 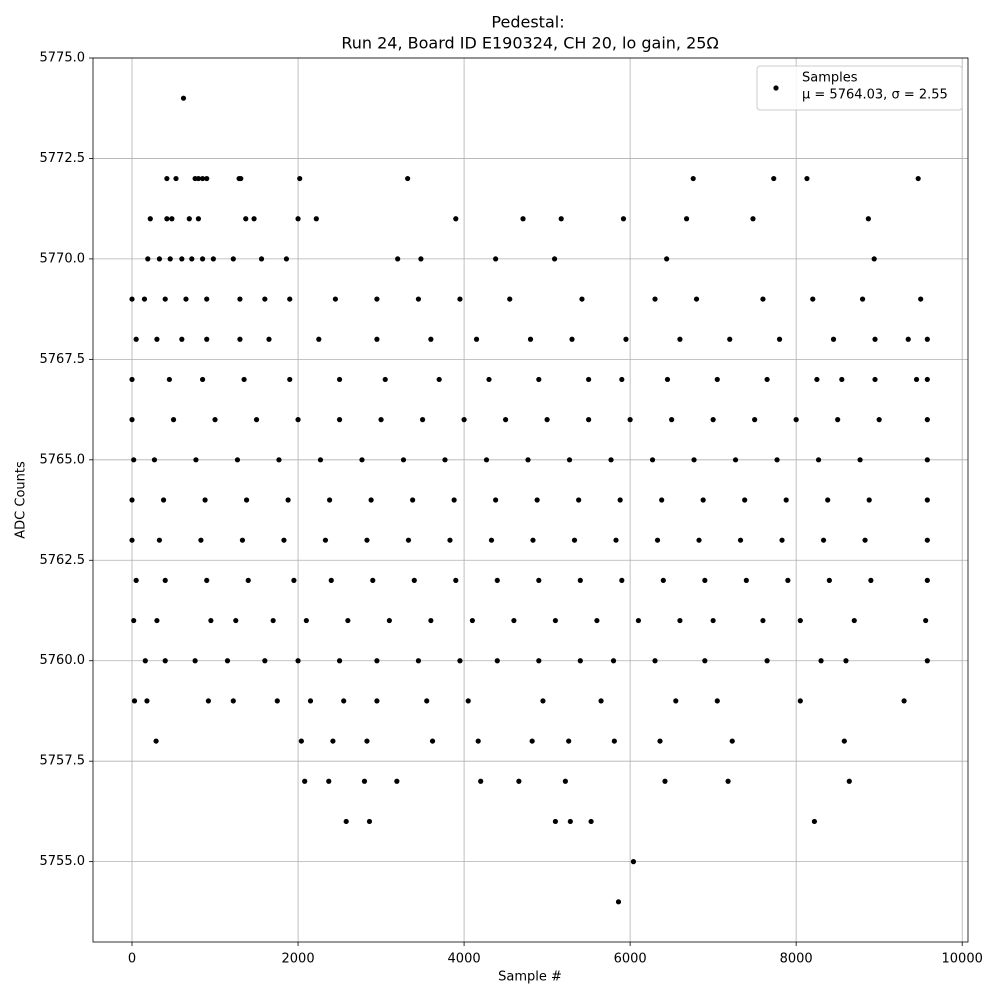 What do you see at coordinates (63, 58) in the screenshot?
I see `y-tick-label: 5775.0` at bounding box center [63, 58].